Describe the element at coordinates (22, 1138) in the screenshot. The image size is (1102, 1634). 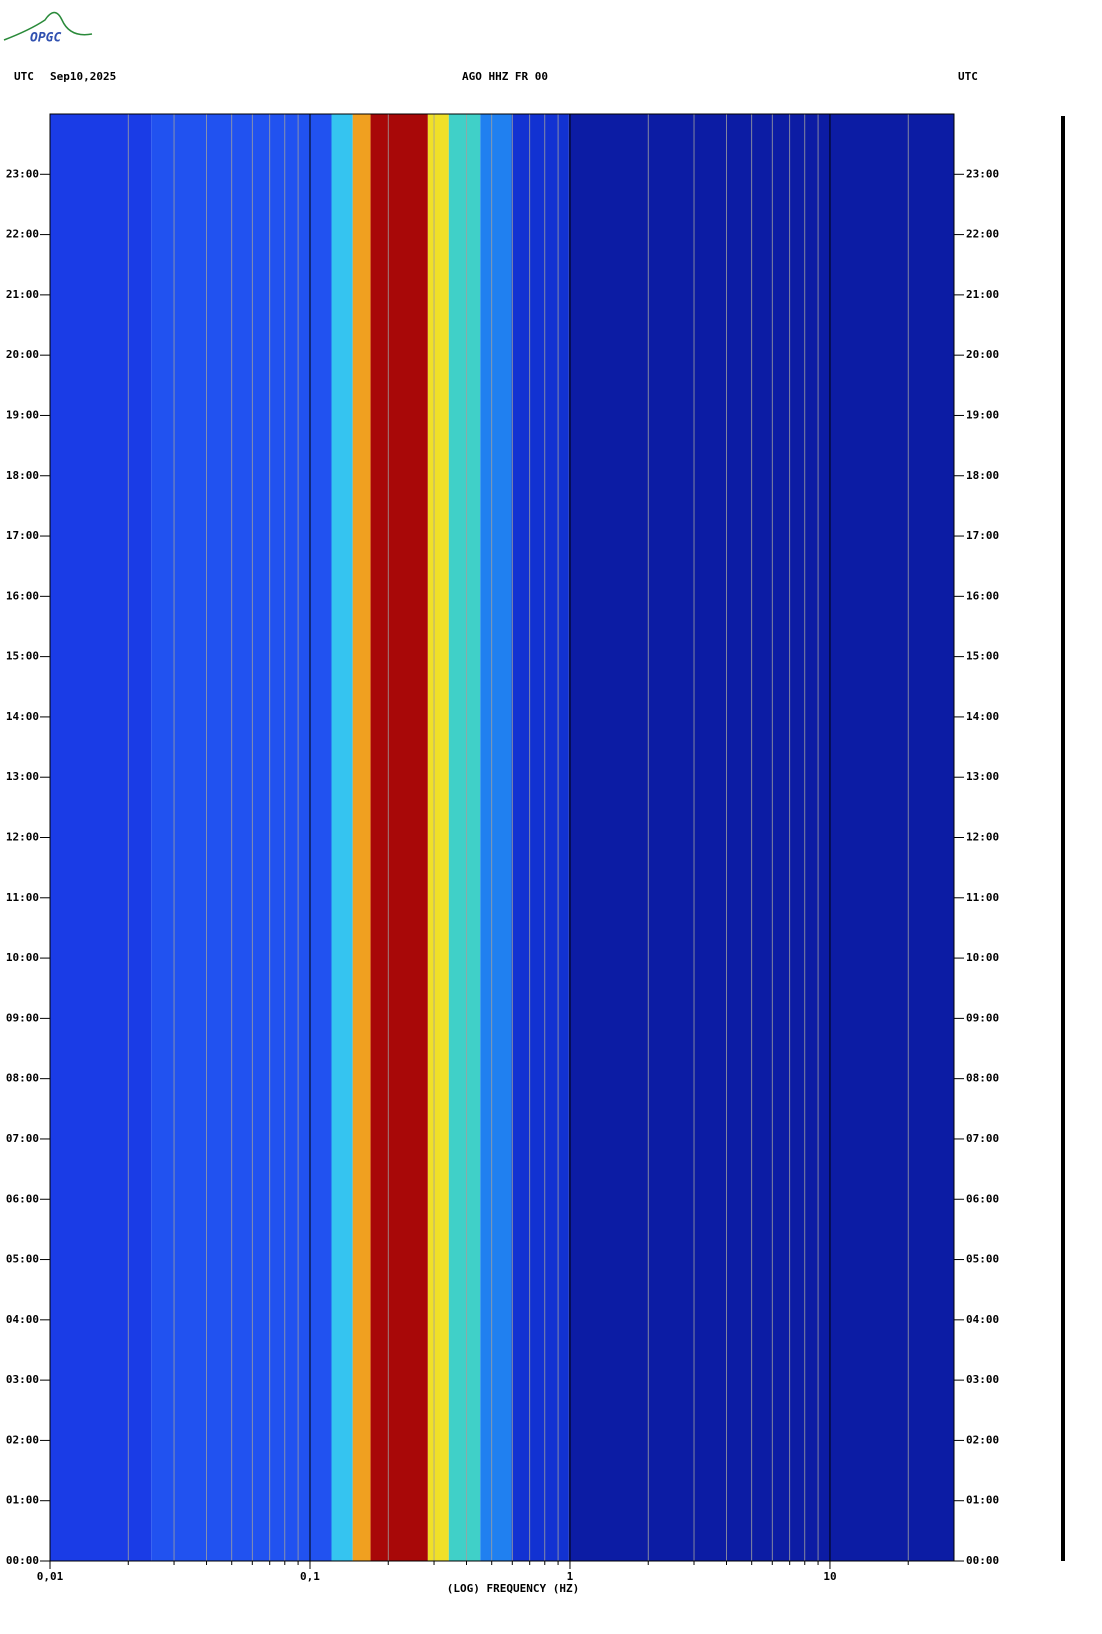
I see `y-tick-label-left: 07:00` at that location.